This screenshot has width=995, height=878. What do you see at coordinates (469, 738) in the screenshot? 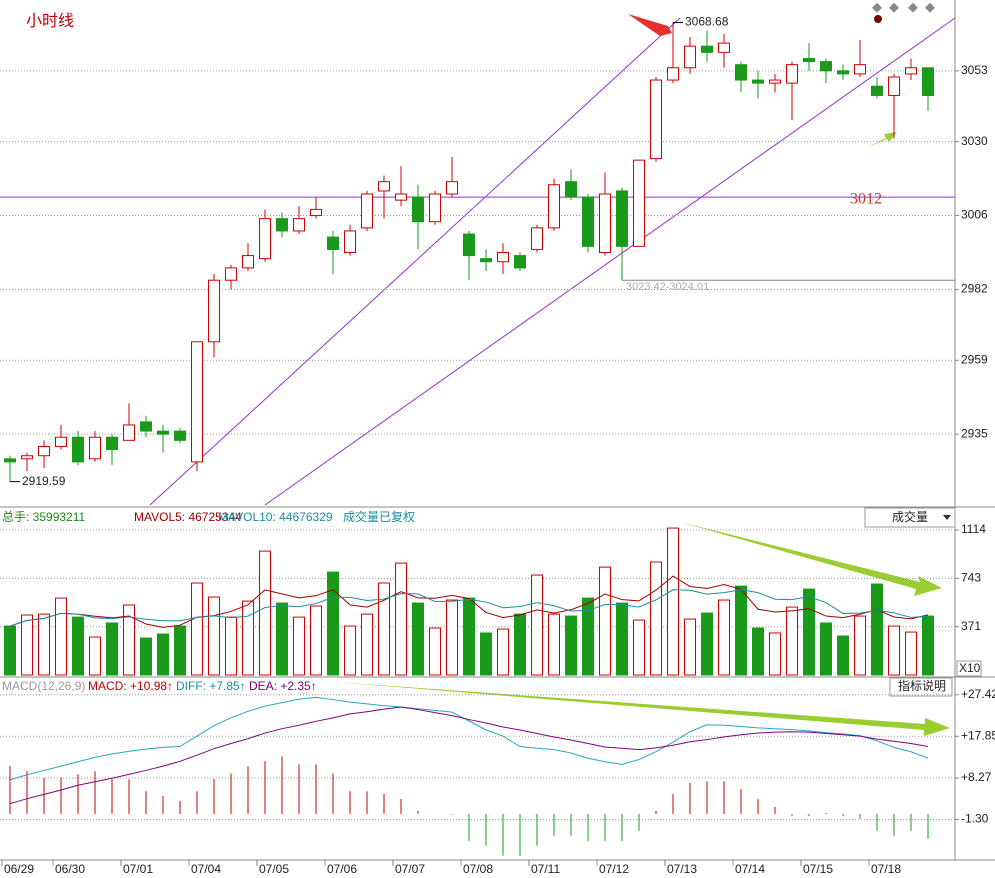
I see `diff-line` at bounding box center [469, 738].